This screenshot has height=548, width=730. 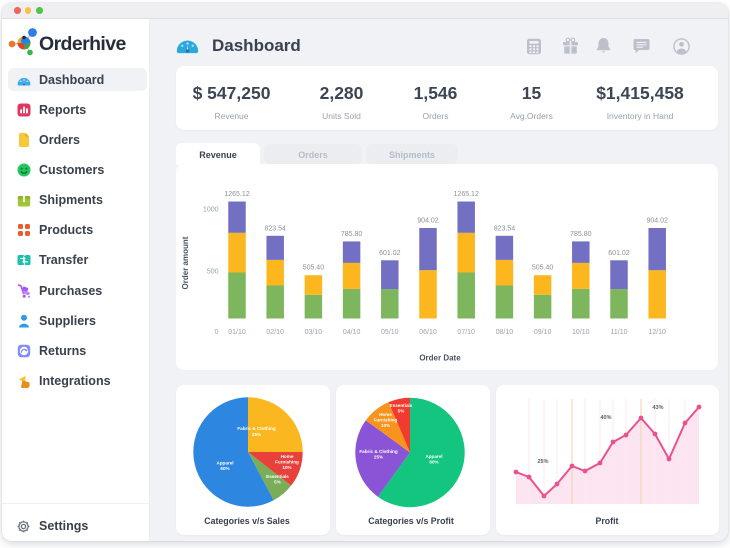 What do you see at coordinates (237, 332) in the screenshot?
I see `svg-text: 01/10` at bounding box center [237, 332].